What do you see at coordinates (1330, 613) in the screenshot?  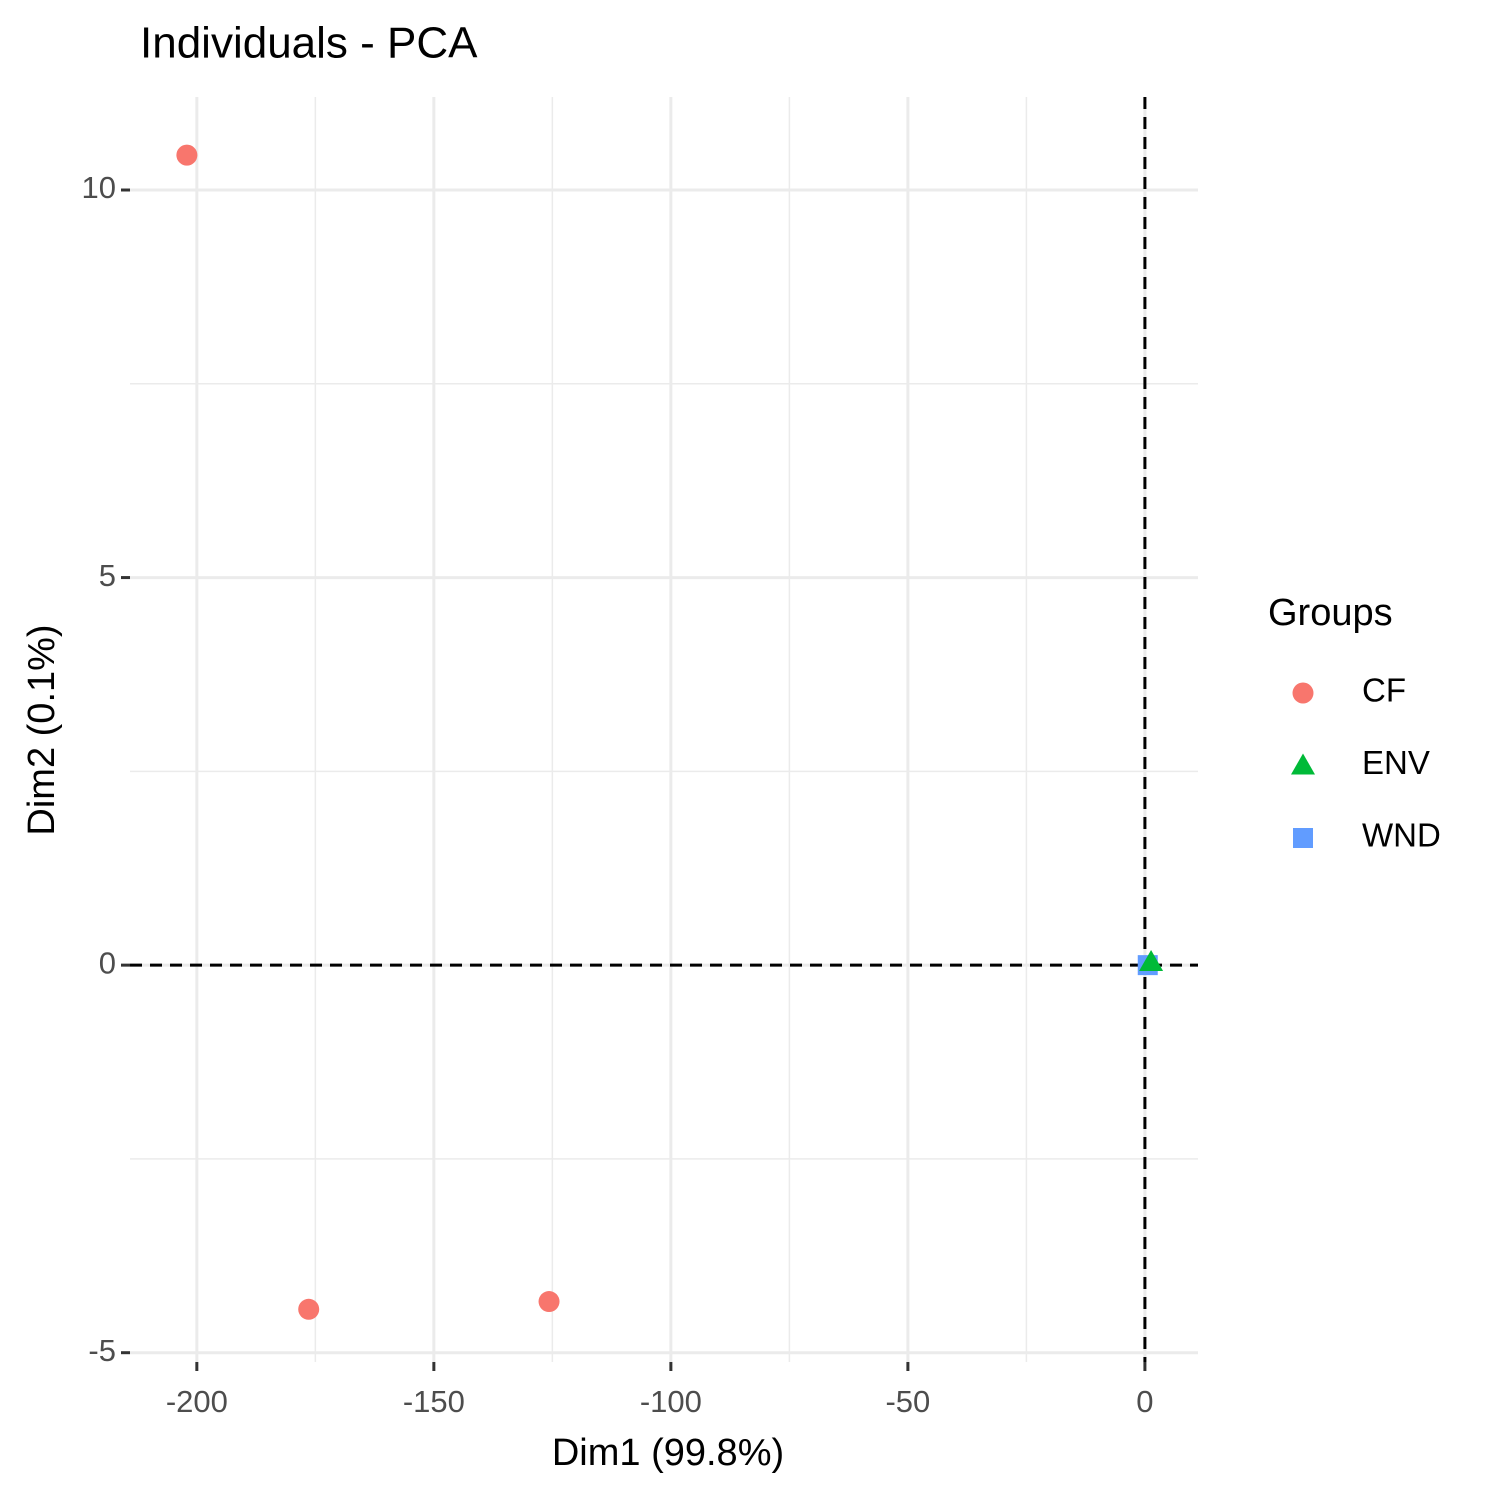 I see `legend-title: Groups` at bounding box center [1330, 613].